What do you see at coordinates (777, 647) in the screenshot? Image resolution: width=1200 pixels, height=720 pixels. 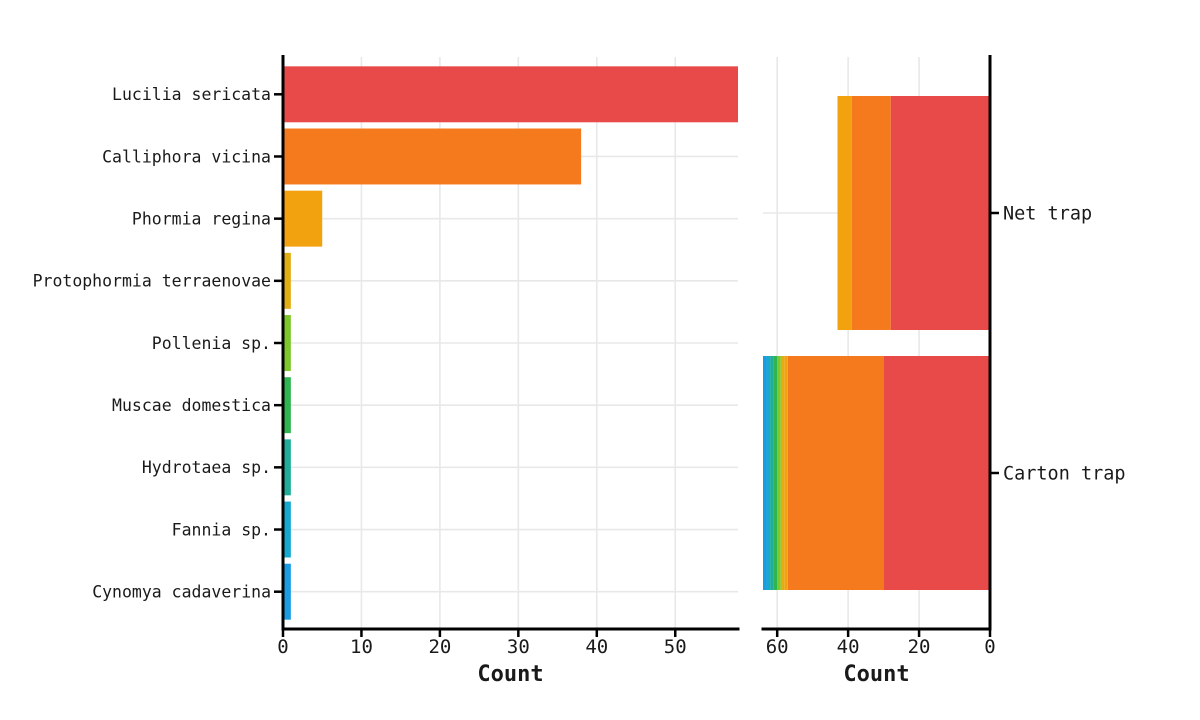 I see `x-tick-label-60: 60` at bounding box center [777, 647].